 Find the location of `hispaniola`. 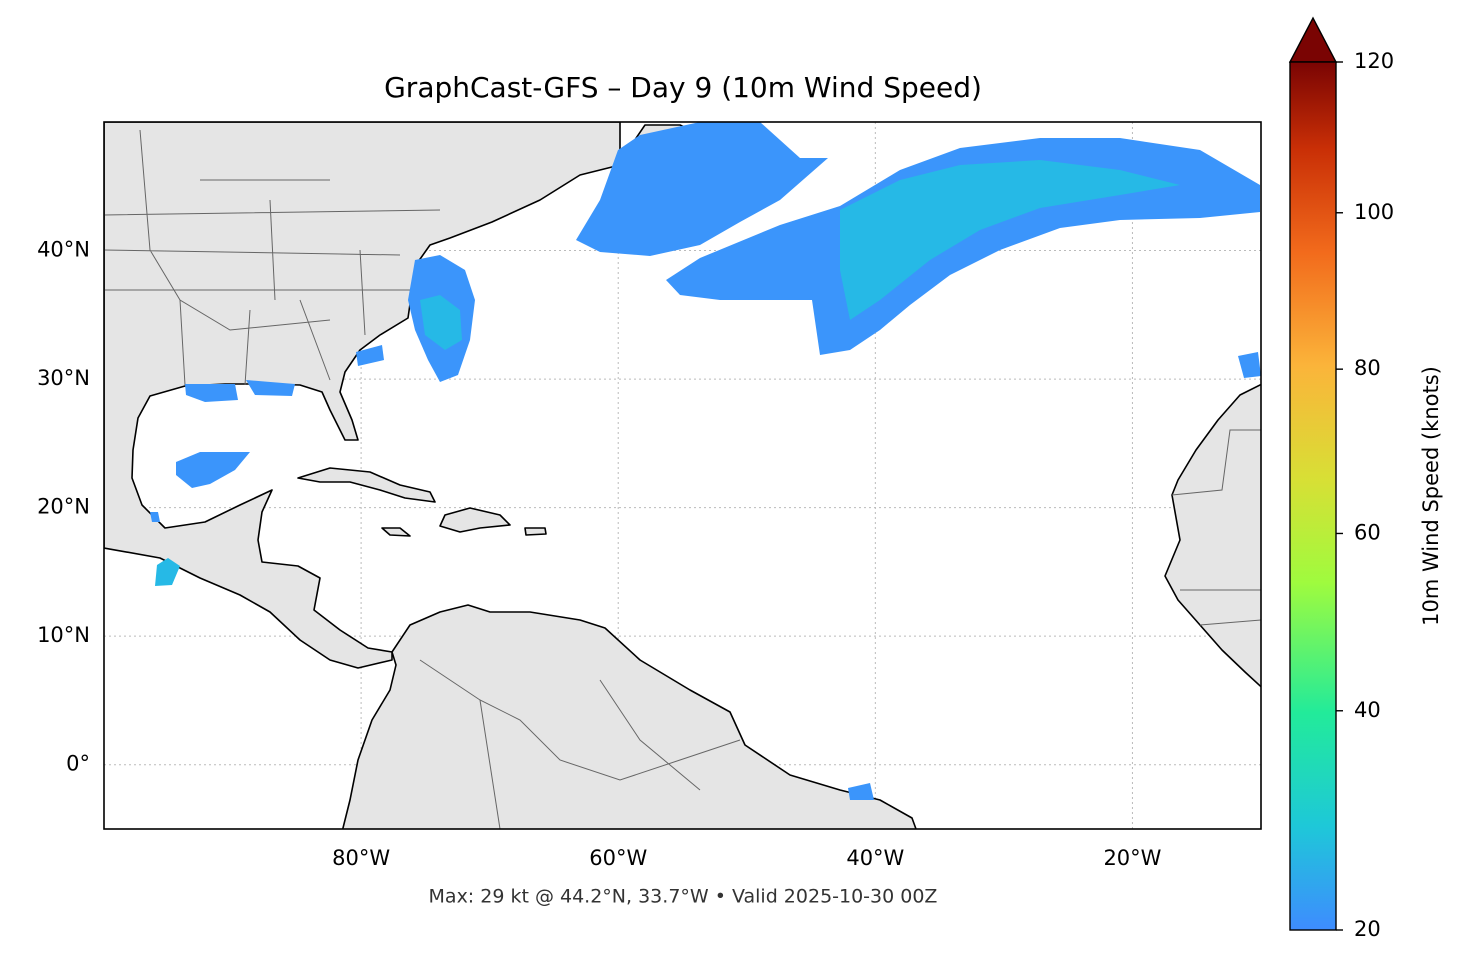

hispaniola is located at coordinates (475, 520).